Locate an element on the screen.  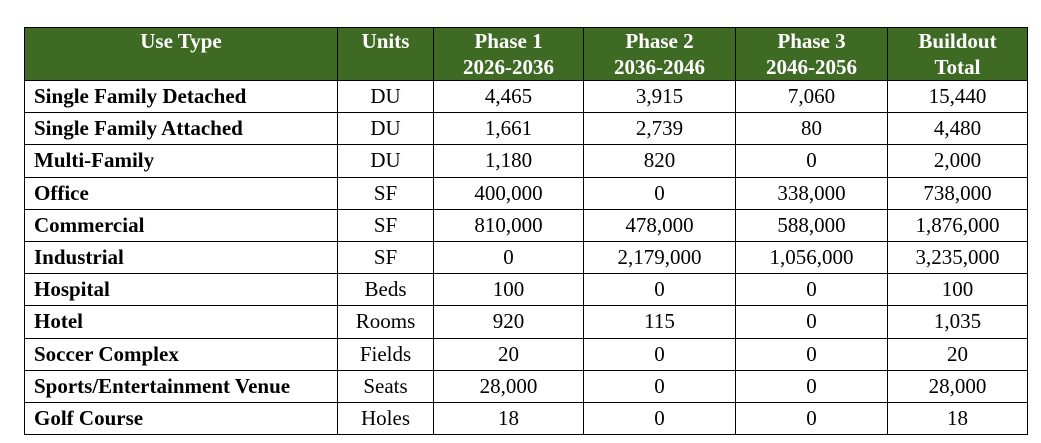
buildout-total-cell: 1,876,000 is located at coordinates (957, 225).